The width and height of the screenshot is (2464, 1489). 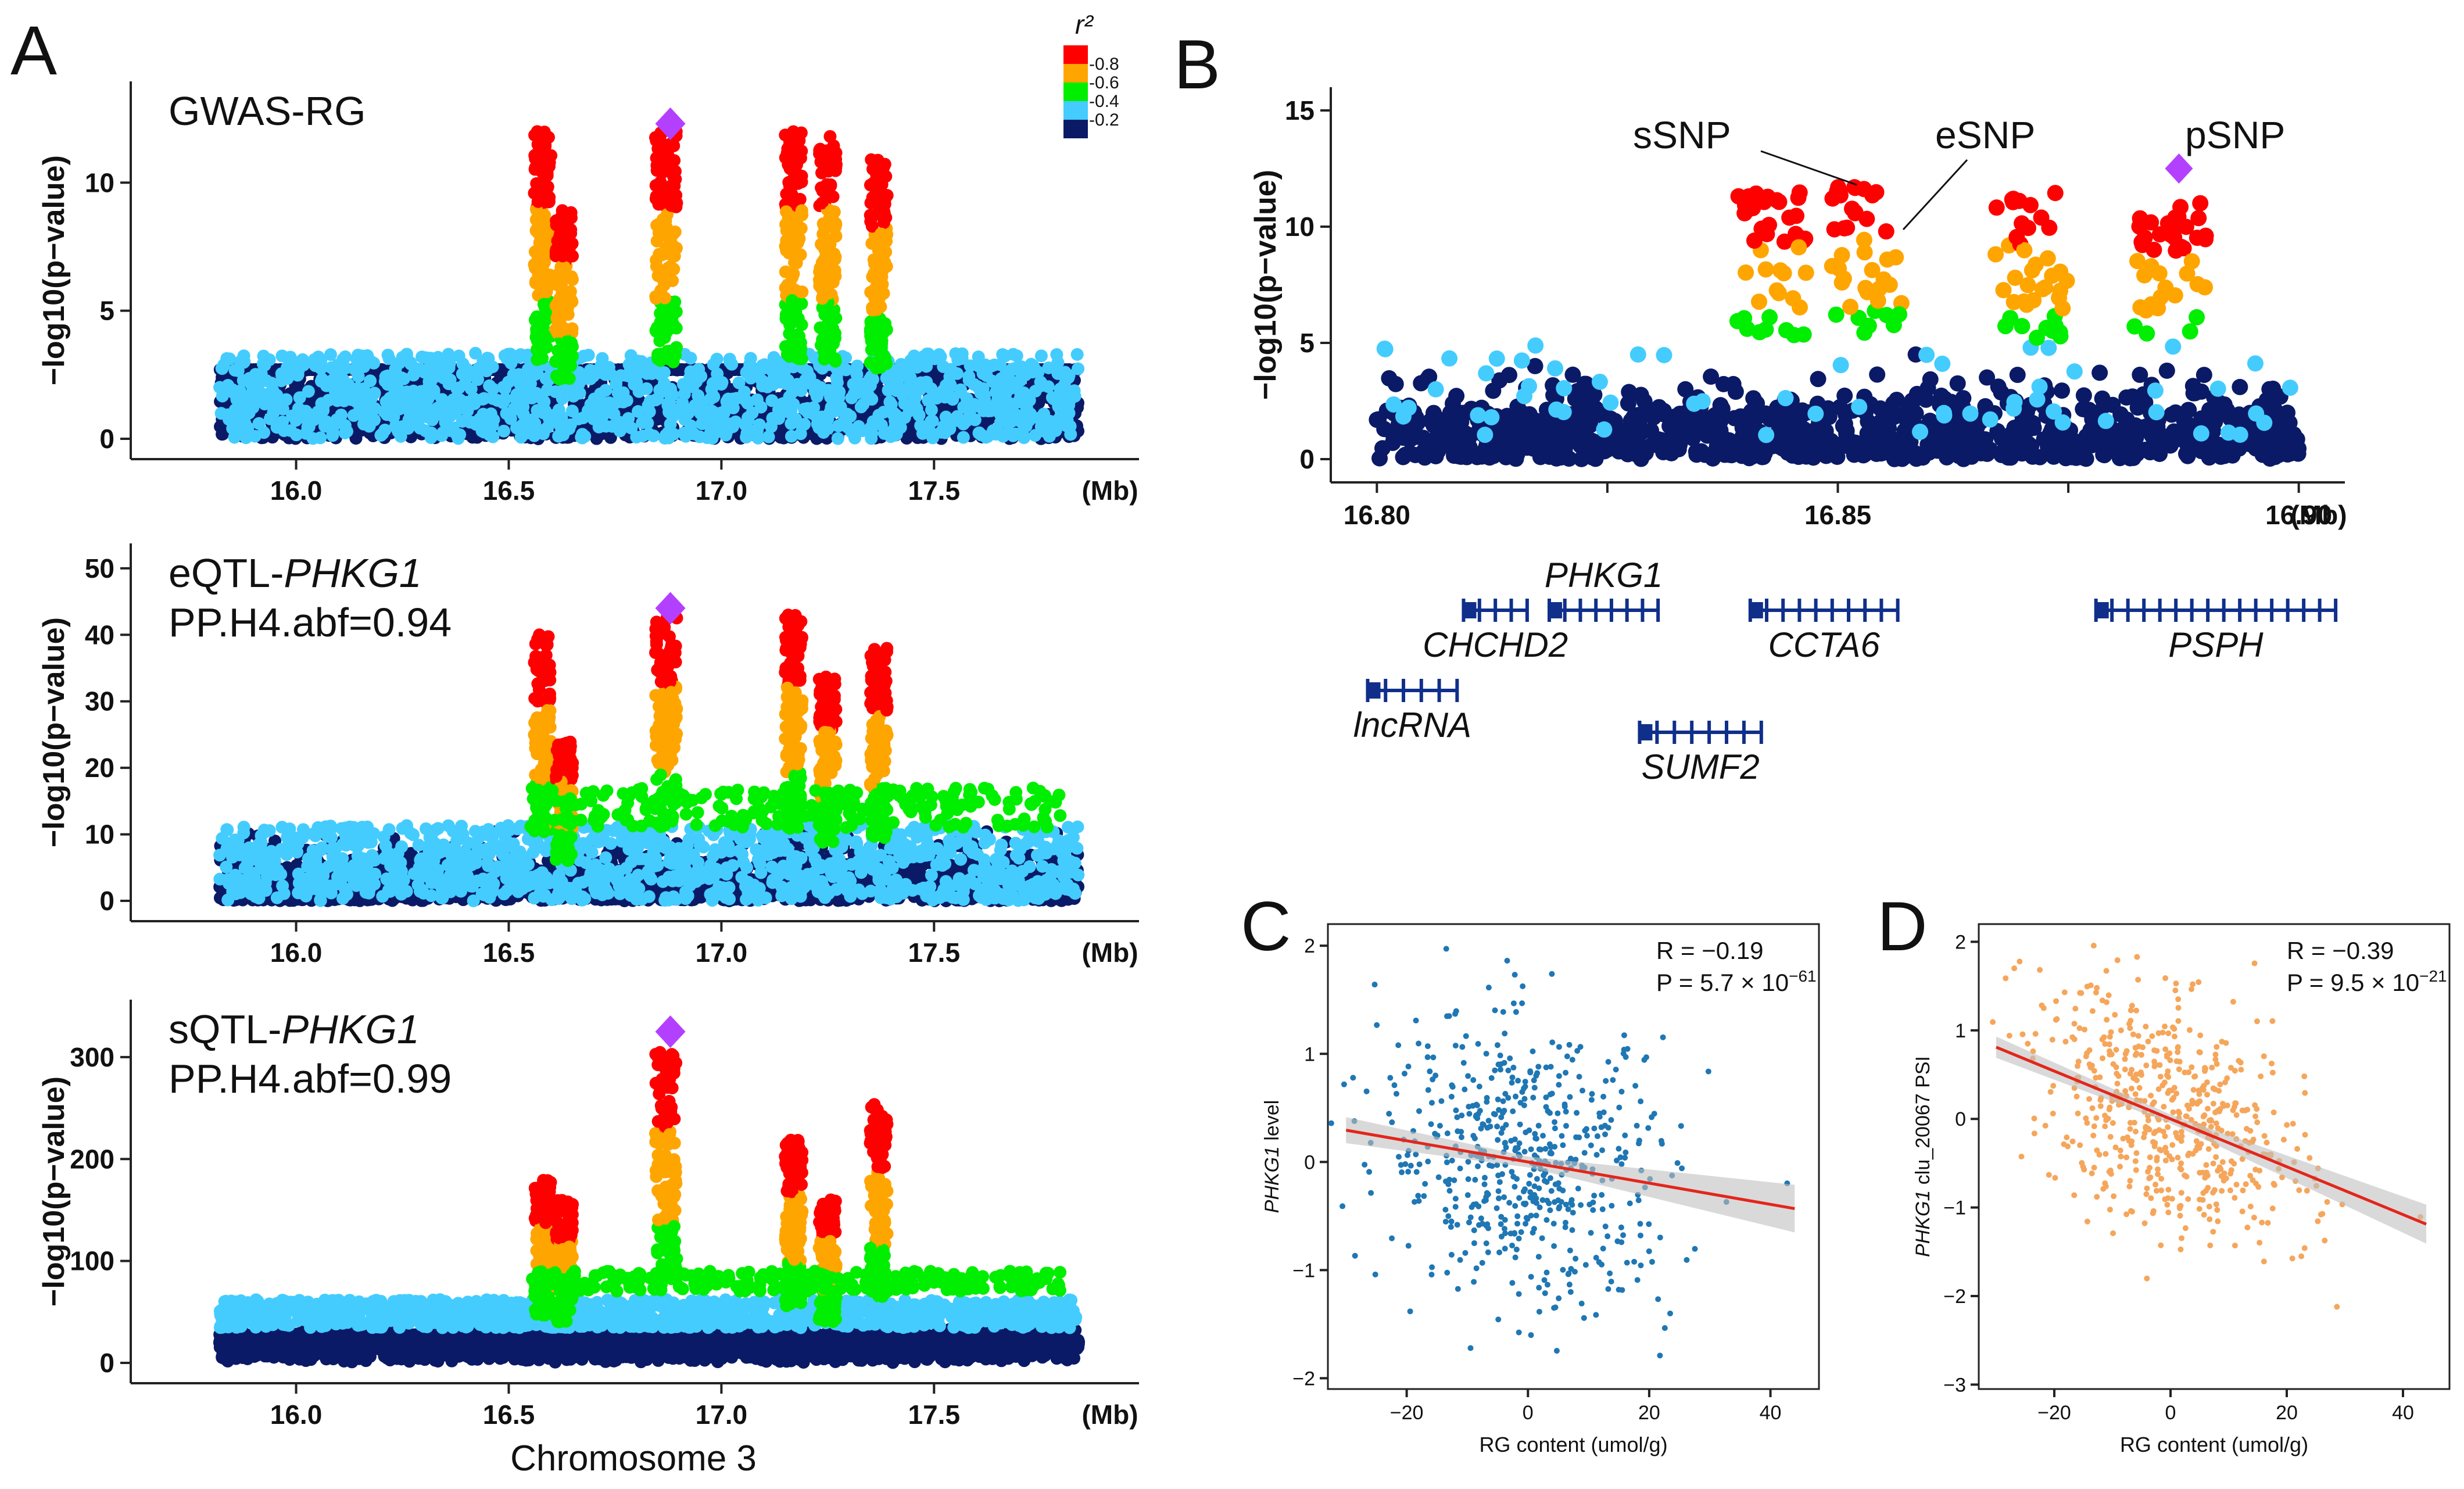 I want to click on x-tick-label: 17.5, so click(x=934, y=490).